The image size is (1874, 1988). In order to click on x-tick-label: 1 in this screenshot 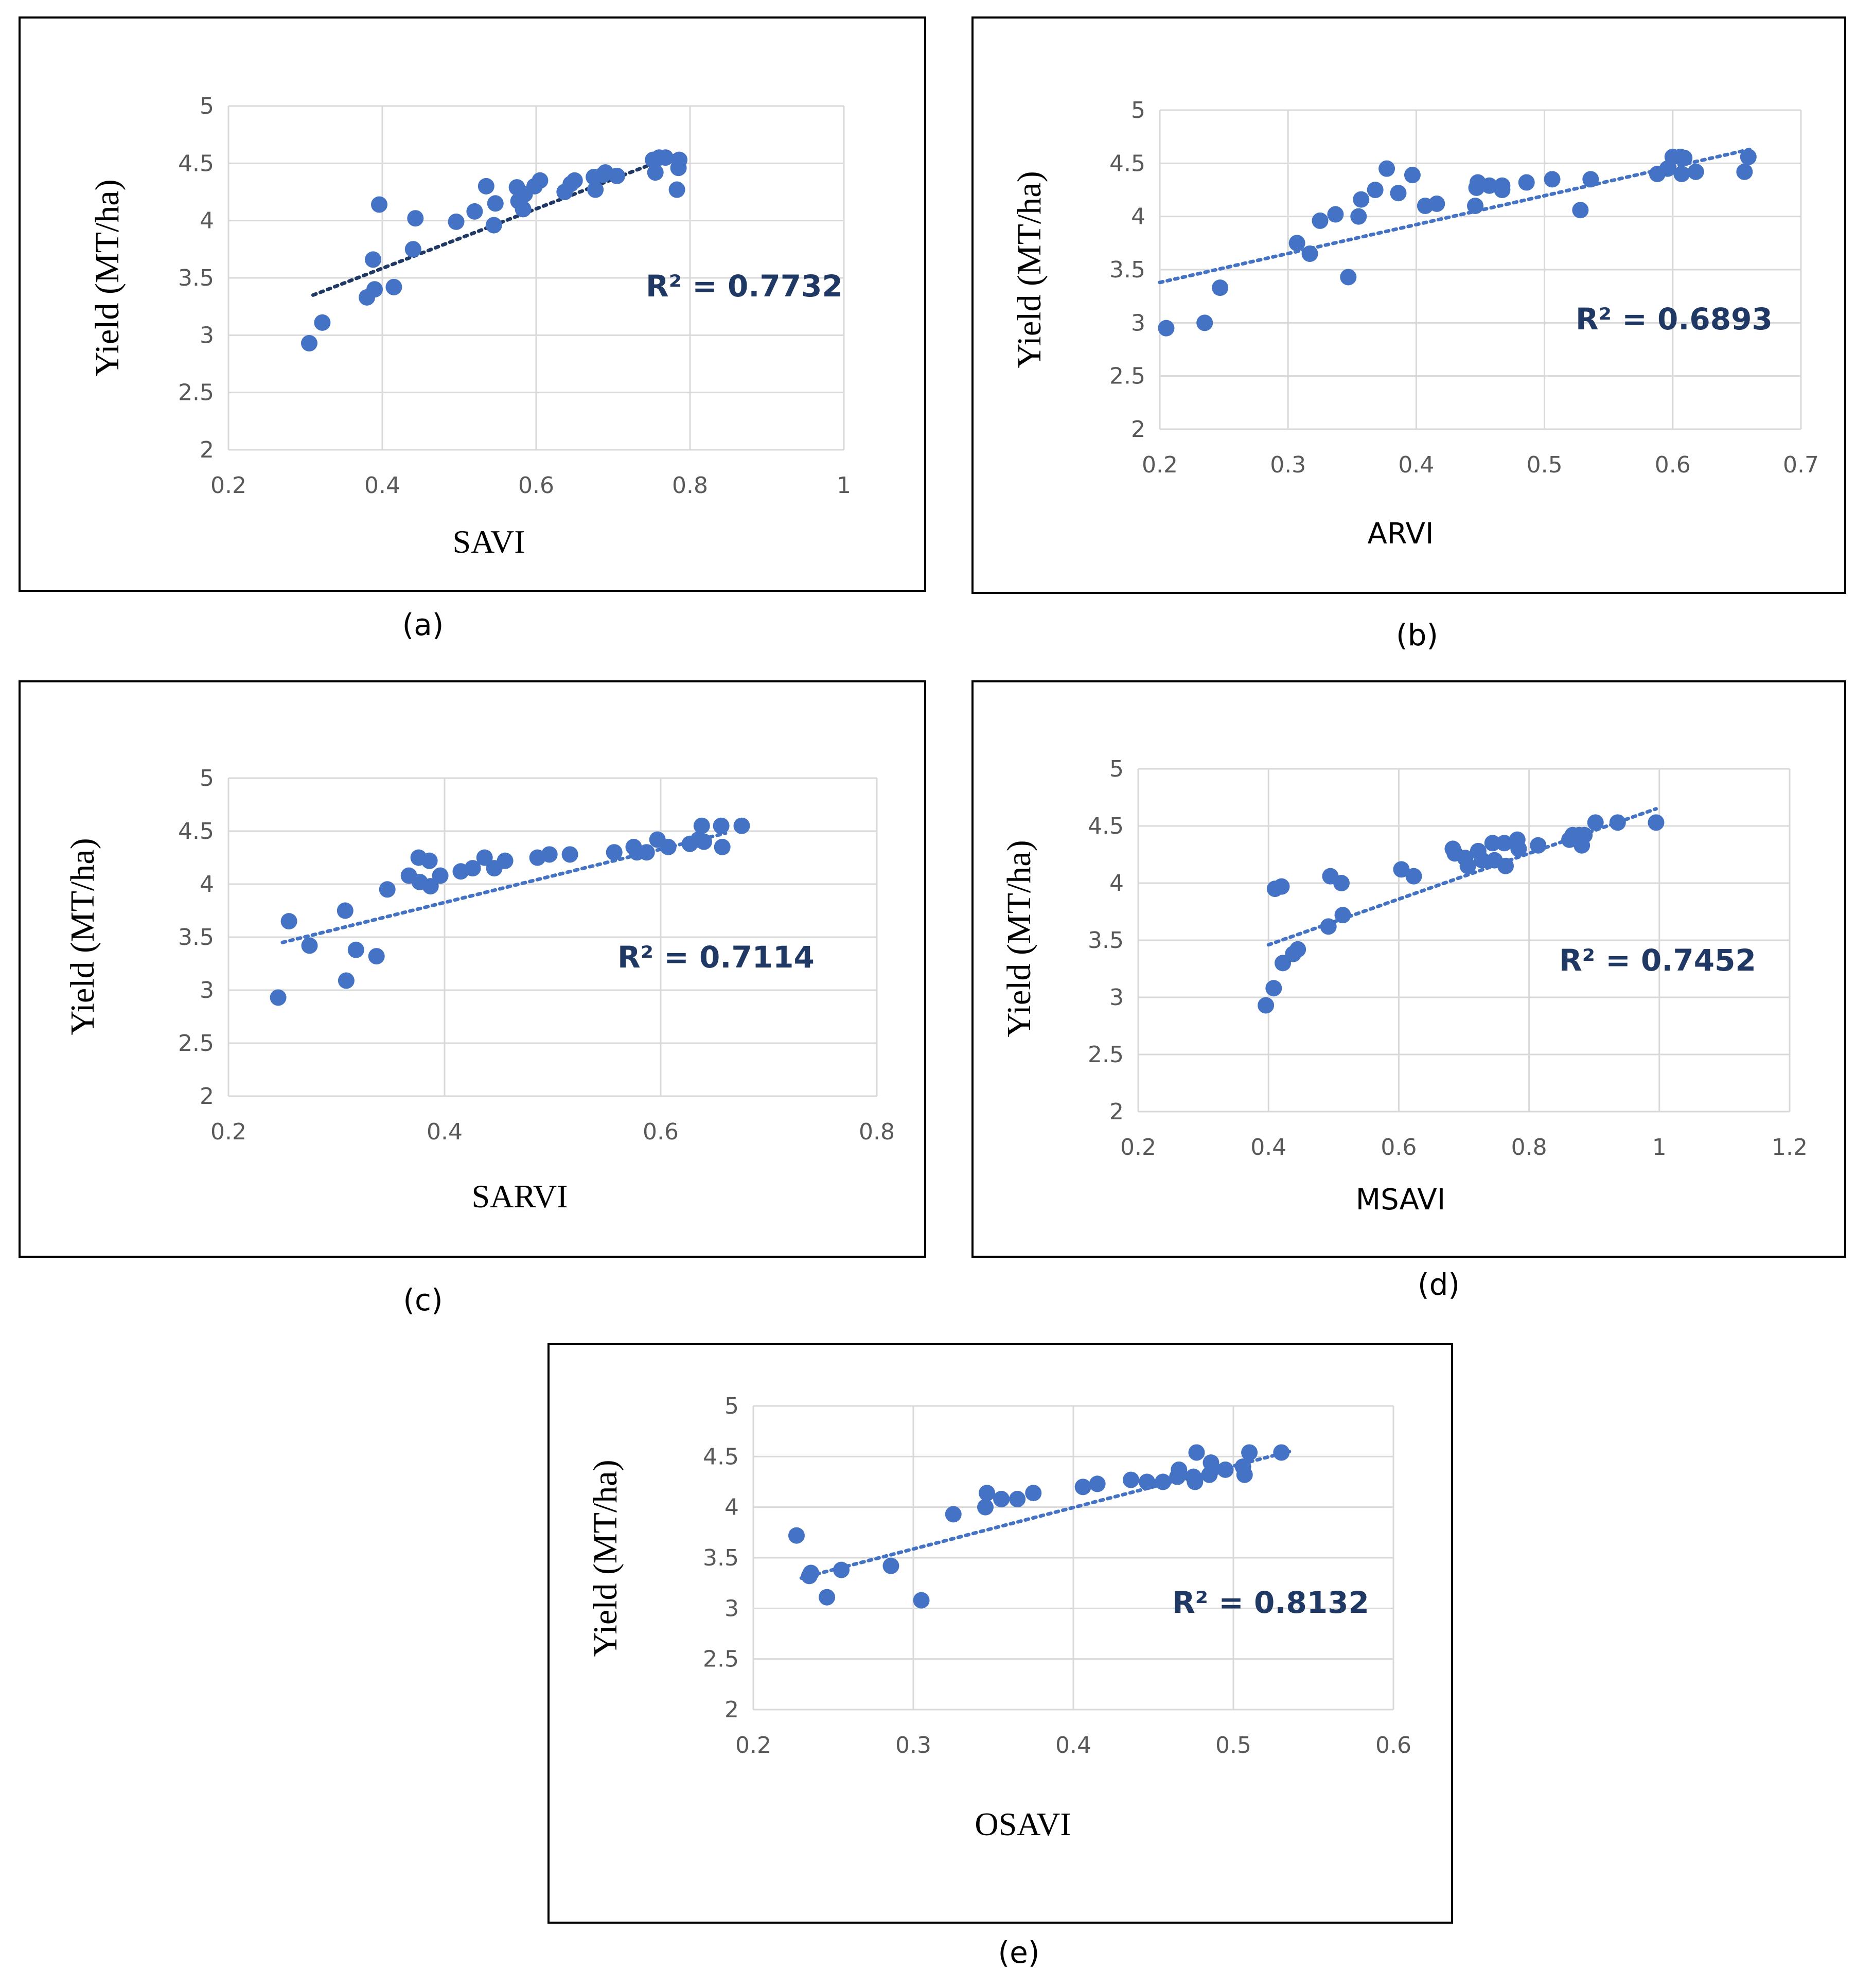, I will do `click(844, 485)`.